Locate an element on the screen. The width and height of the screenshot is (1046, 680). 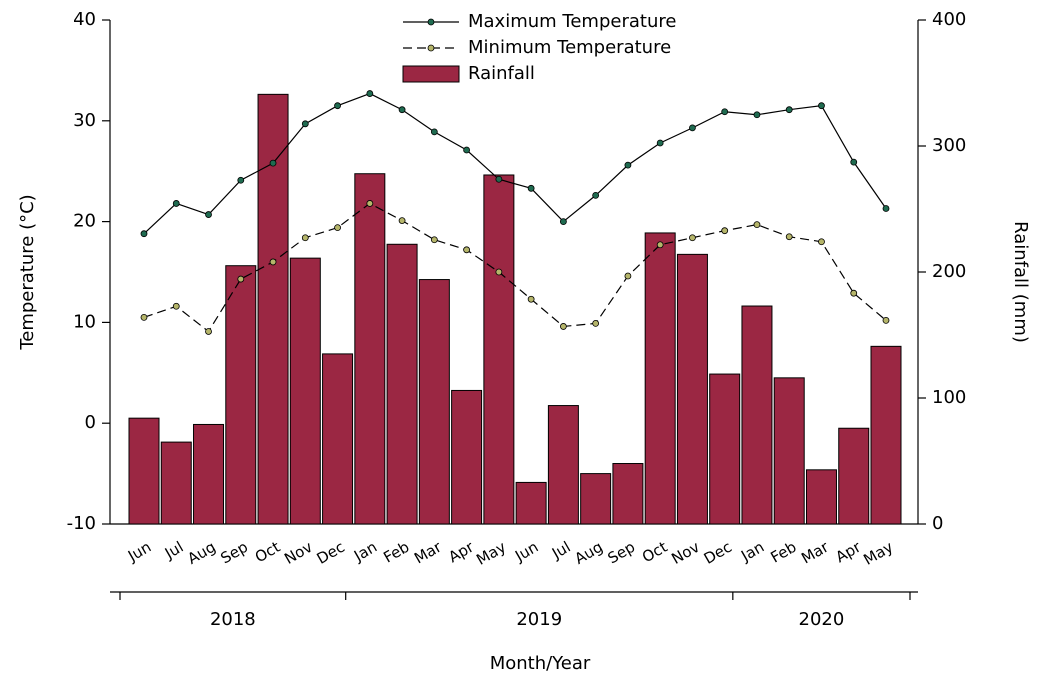
y-tick-label: -10 is located at coordinates (81, 523).